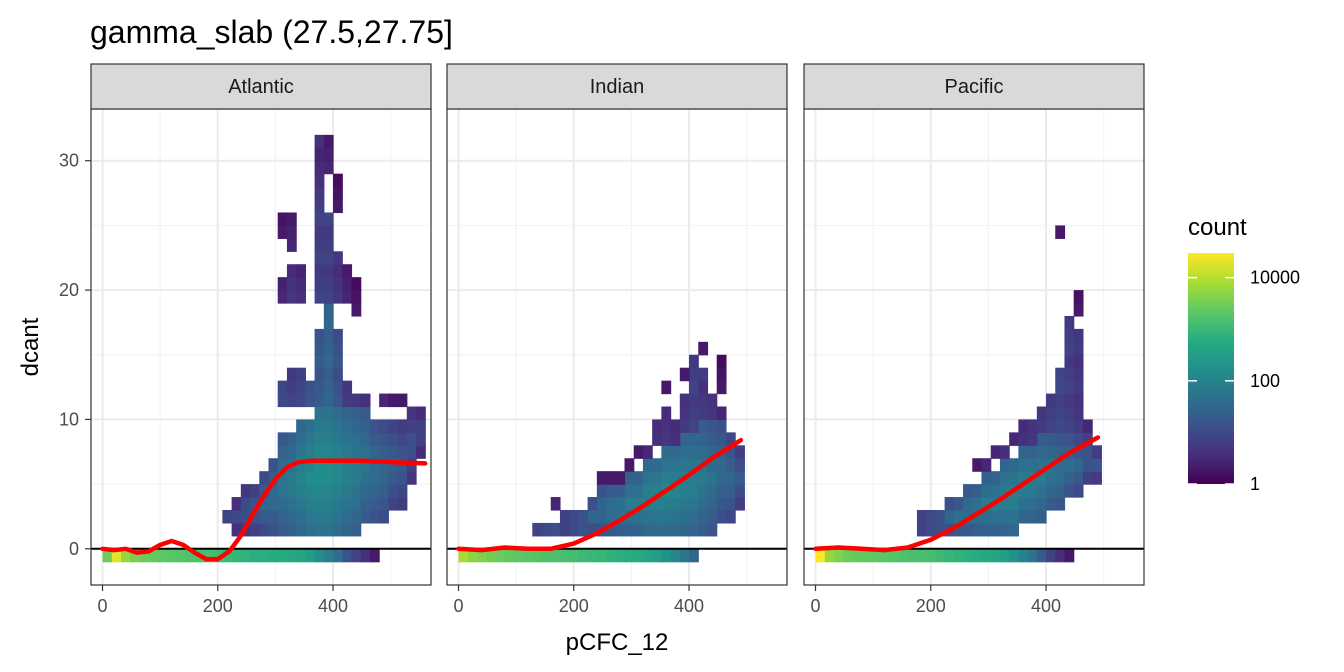 Image resolution: width=1344 pixels, height=672 pixels. Describe the element at coordinates (264, 510) in the screenshot. I see `smooth-fit-line` at that location.